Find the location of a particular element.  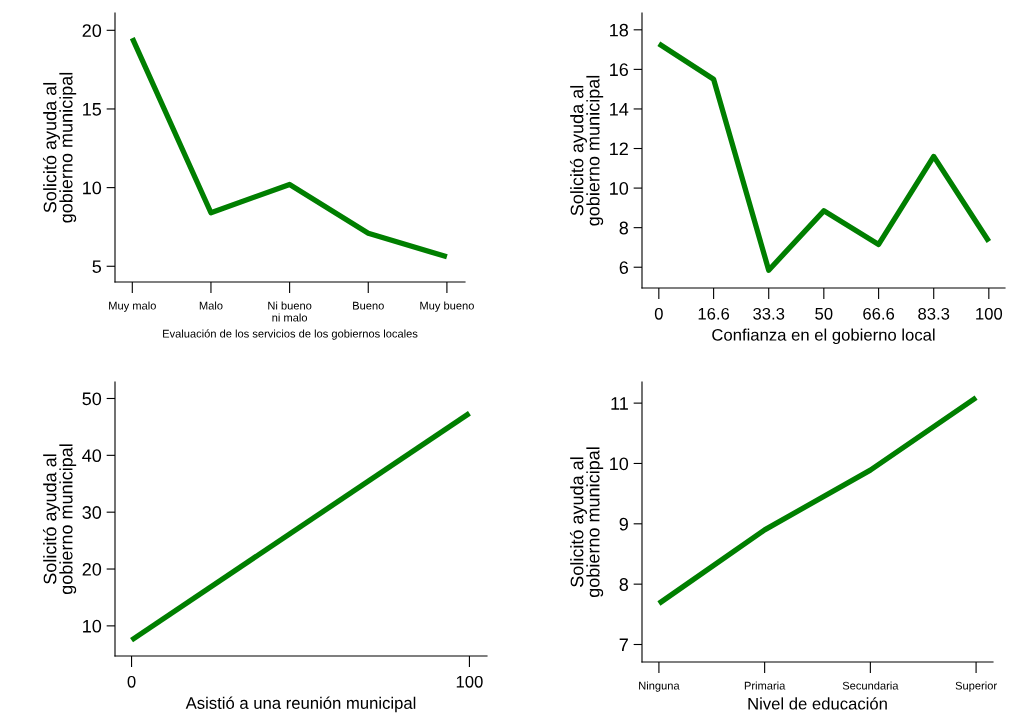

x-tick-label: 16.6 is located at coordinates (714, 313).